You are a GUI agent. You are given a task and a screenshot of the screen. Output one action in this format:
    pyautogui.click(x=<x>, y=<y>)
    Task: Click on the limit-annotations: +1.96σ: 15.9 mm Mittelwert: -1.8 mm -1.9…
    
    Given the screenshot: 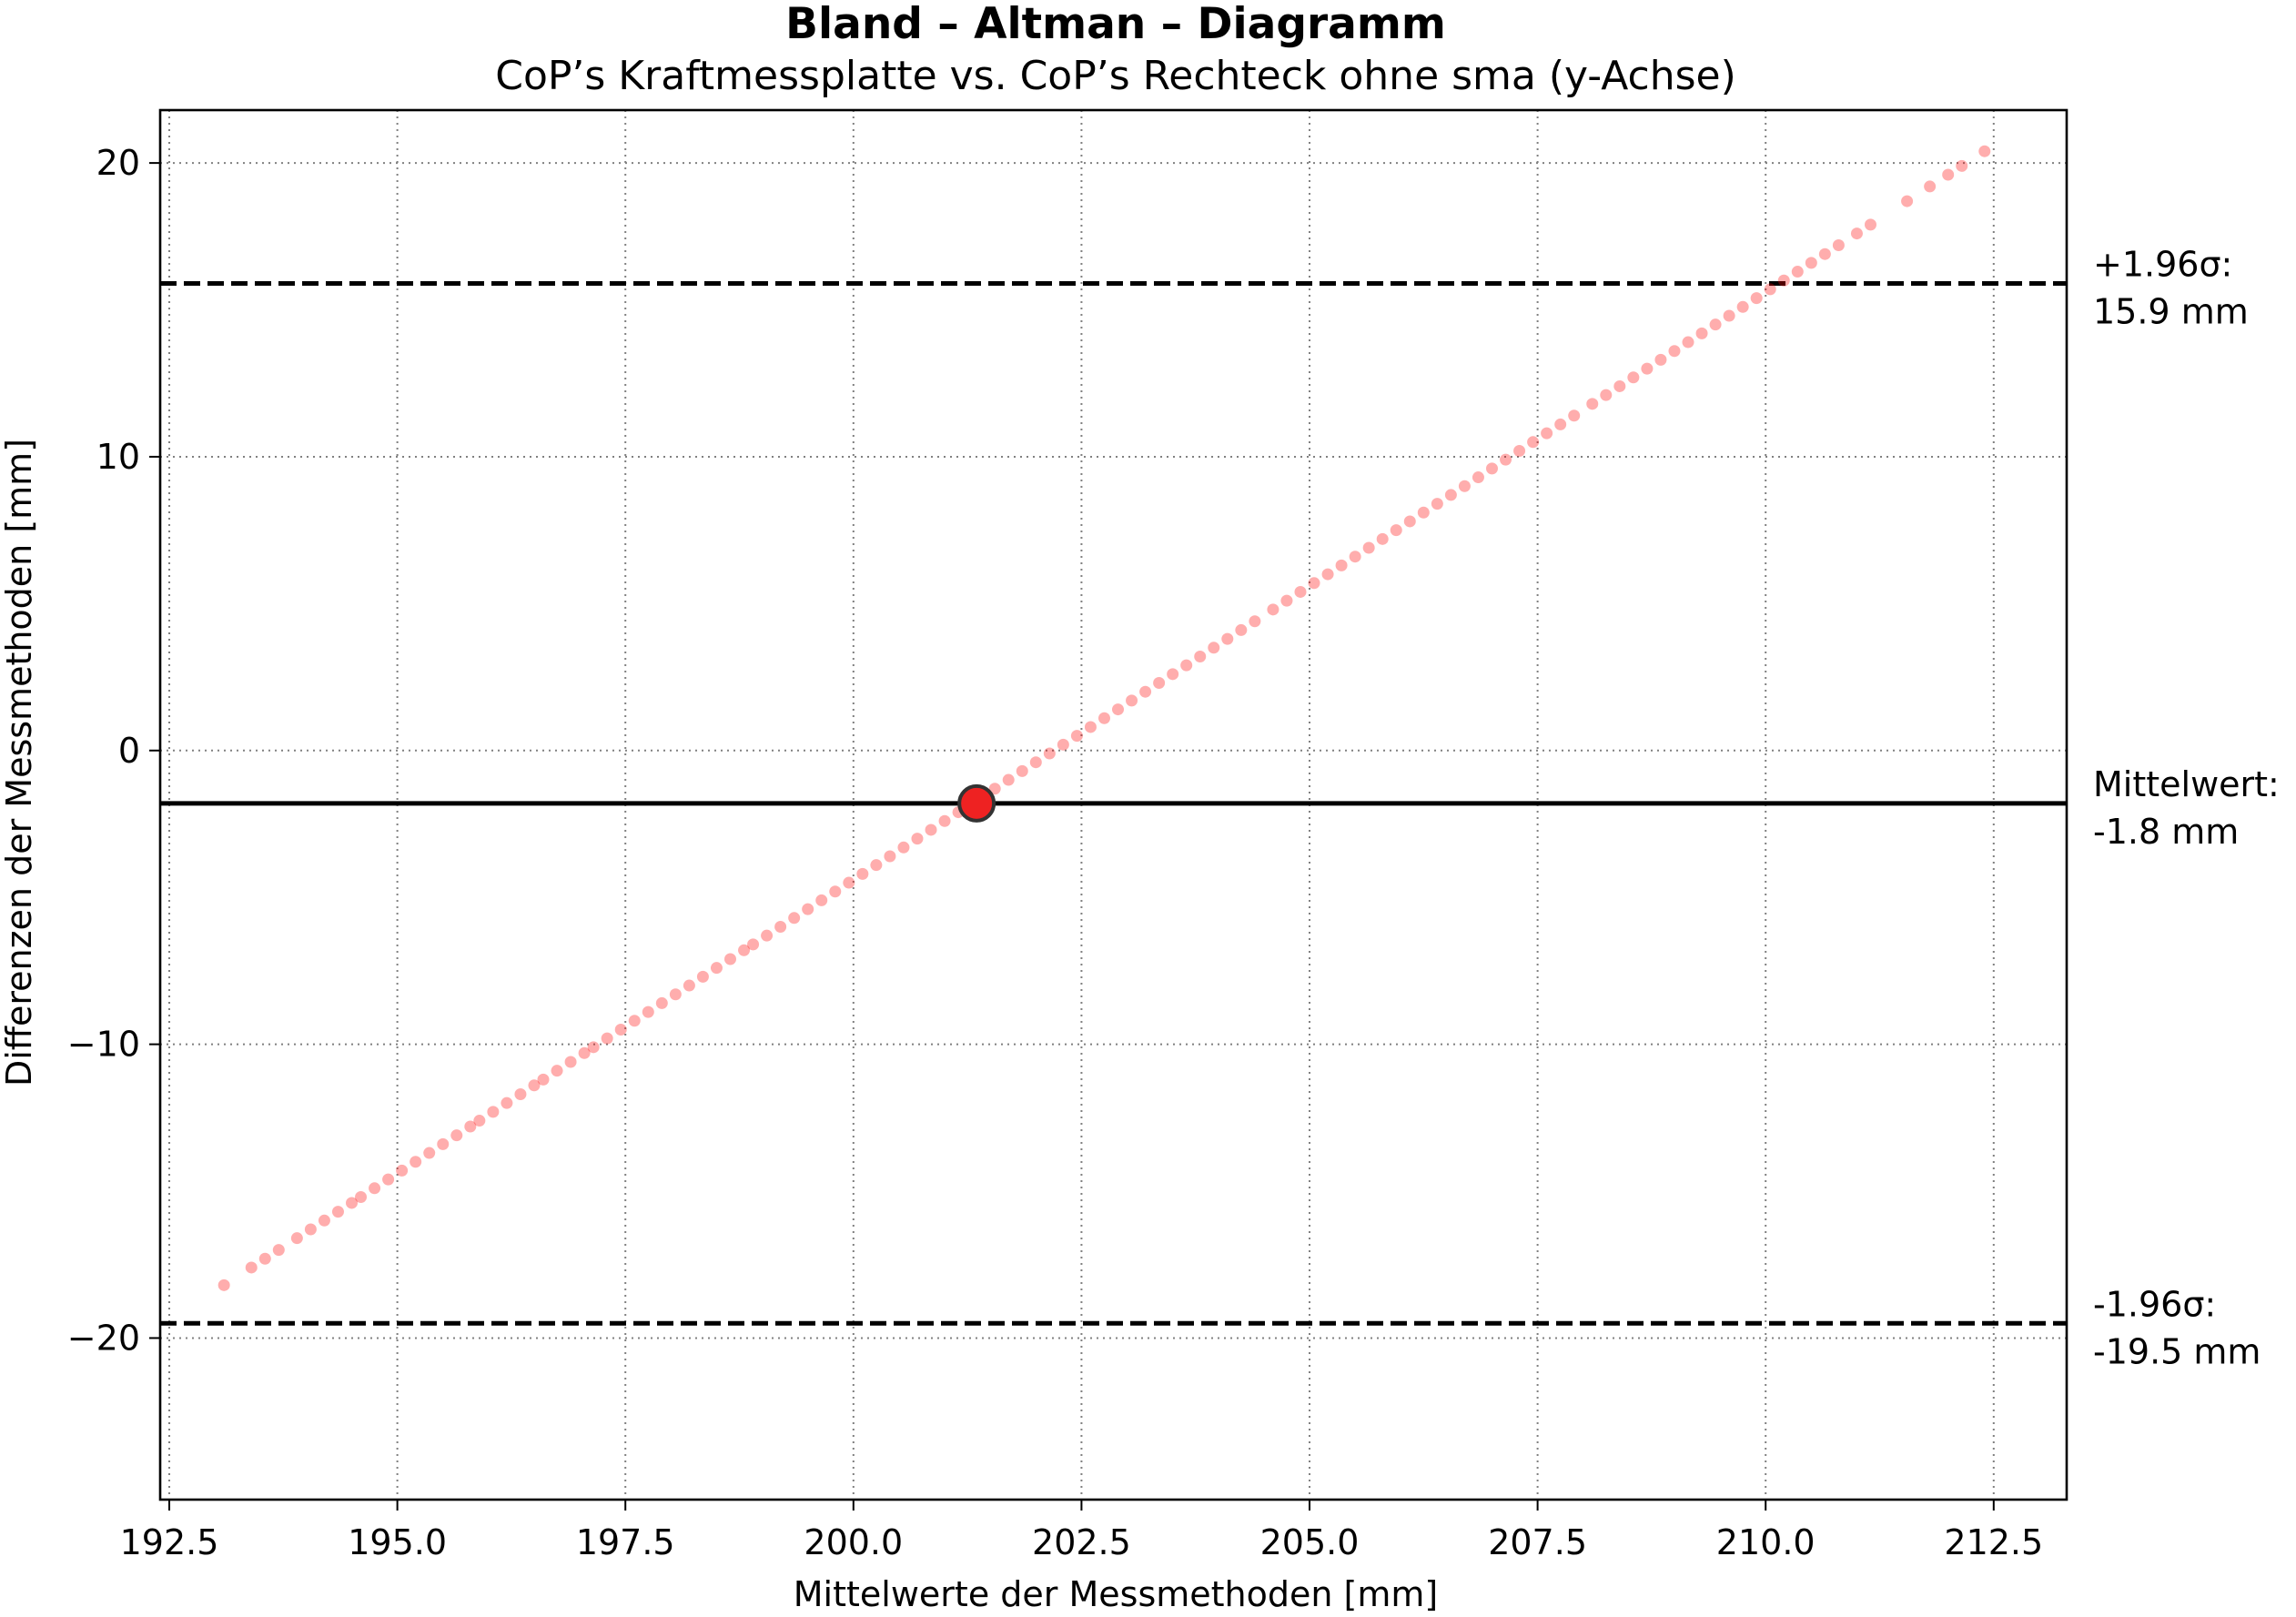 What is the action you would take?
    pyautogui.click(x=2187, y=807)
    